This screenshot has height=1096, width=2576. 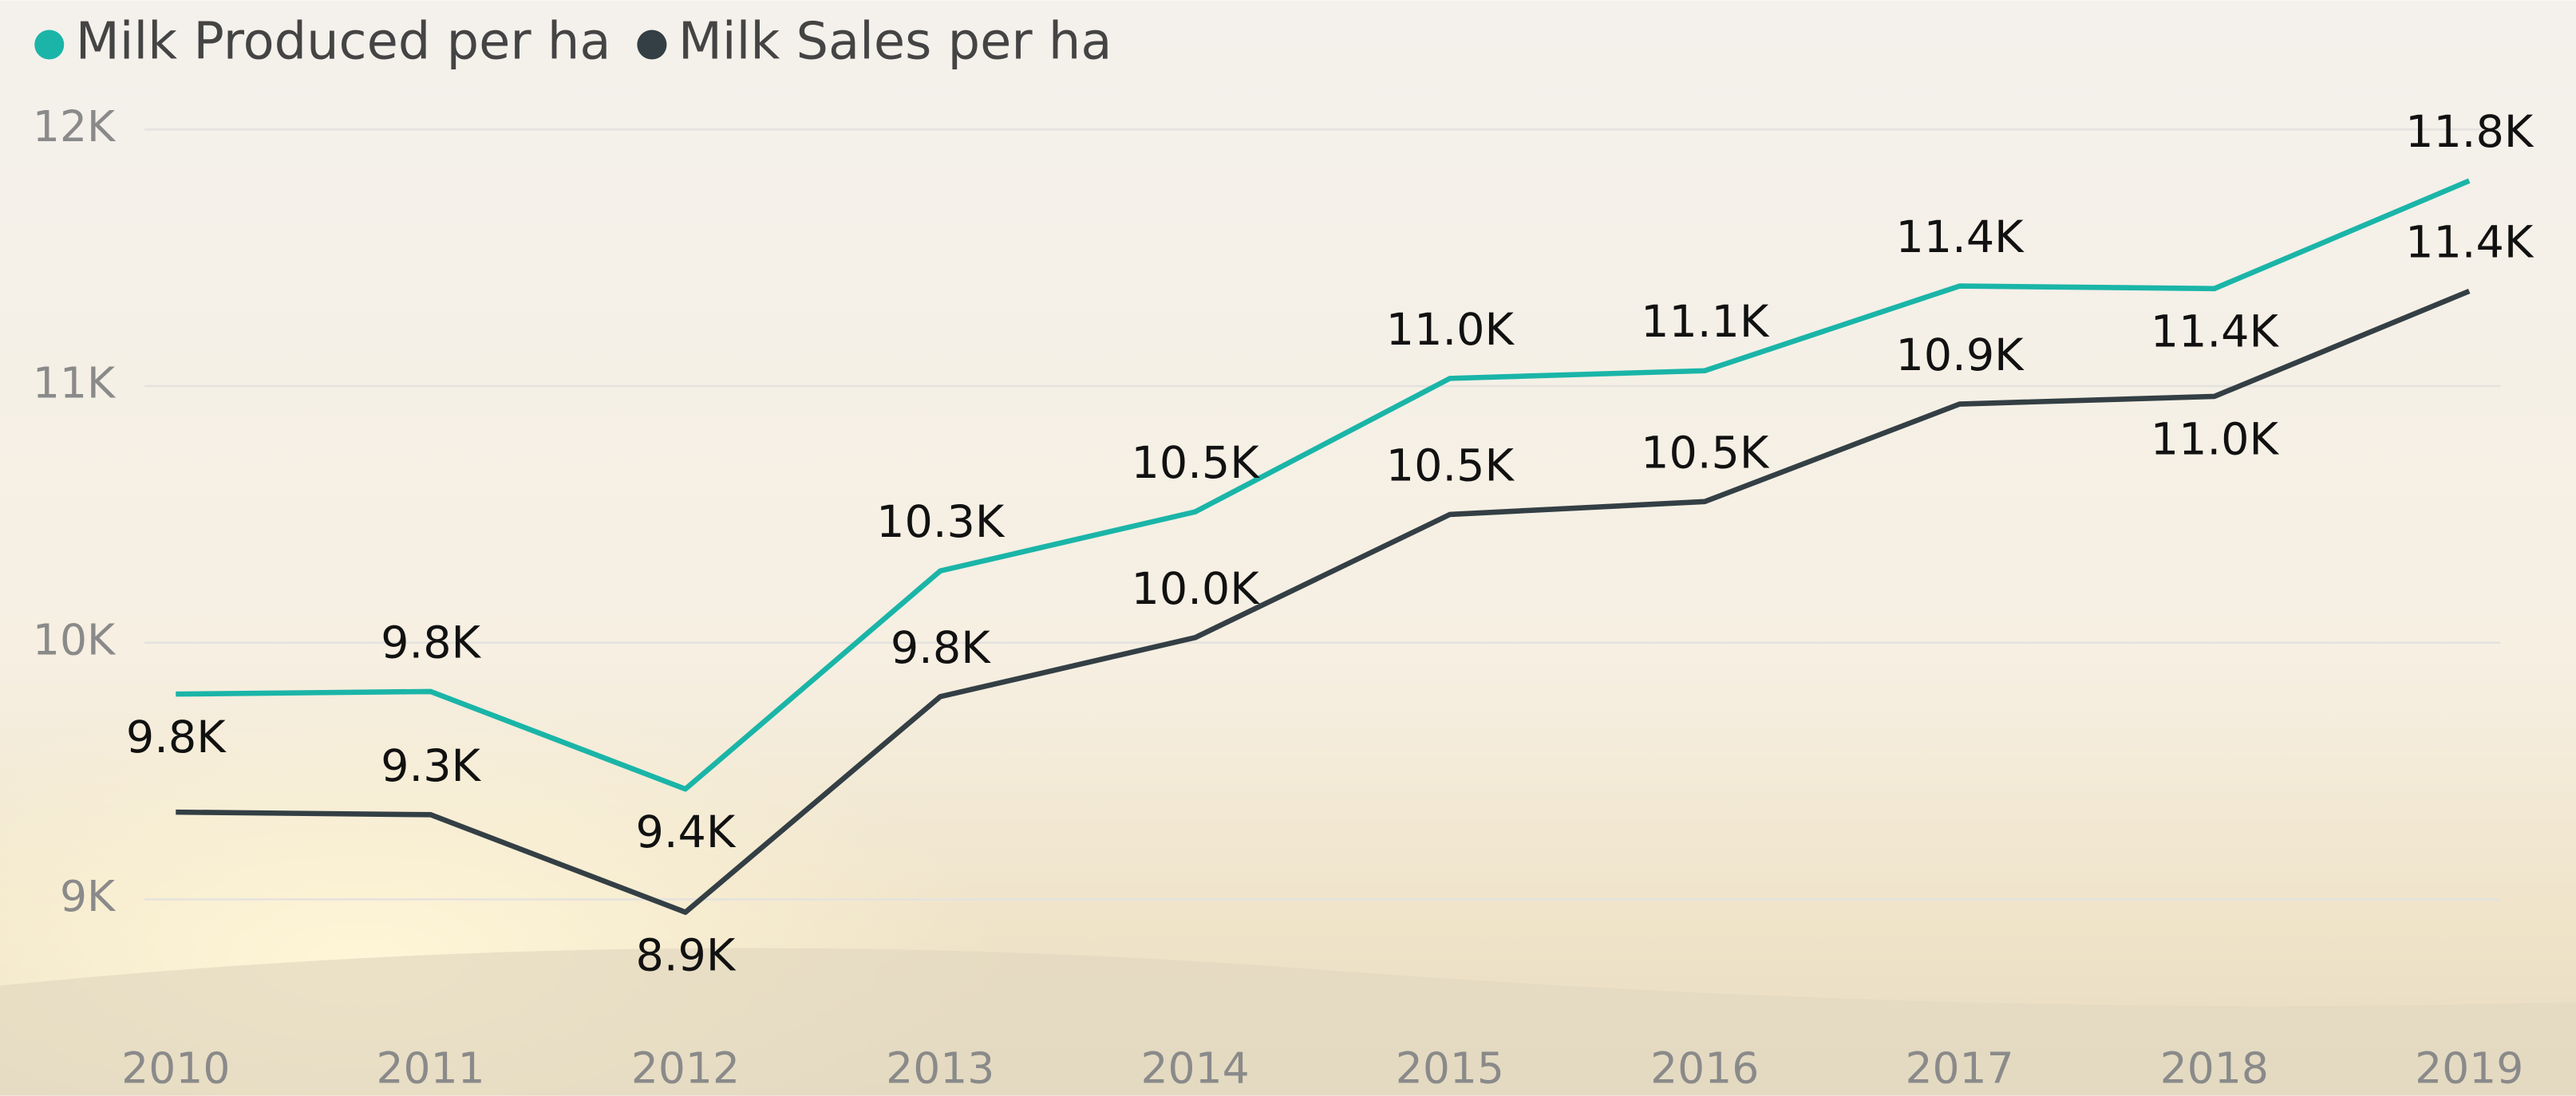 I want to click on data-label: 10.0K, so click(x=1195, y=589).